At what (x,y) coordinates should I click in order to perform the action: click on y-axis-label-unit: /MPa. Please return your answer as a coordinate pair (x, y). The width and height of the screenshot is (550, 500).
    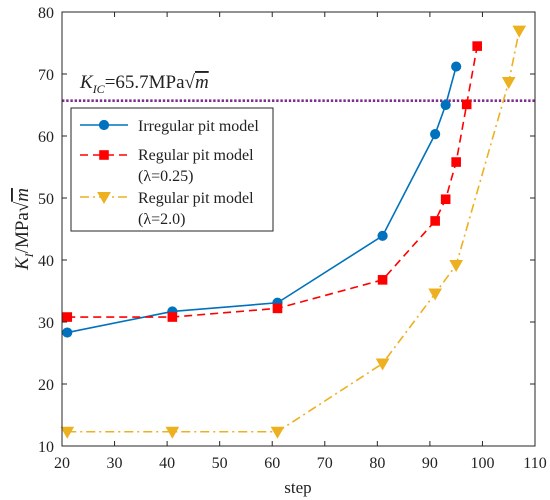
    Looking at the image, I should click on (22, 233).